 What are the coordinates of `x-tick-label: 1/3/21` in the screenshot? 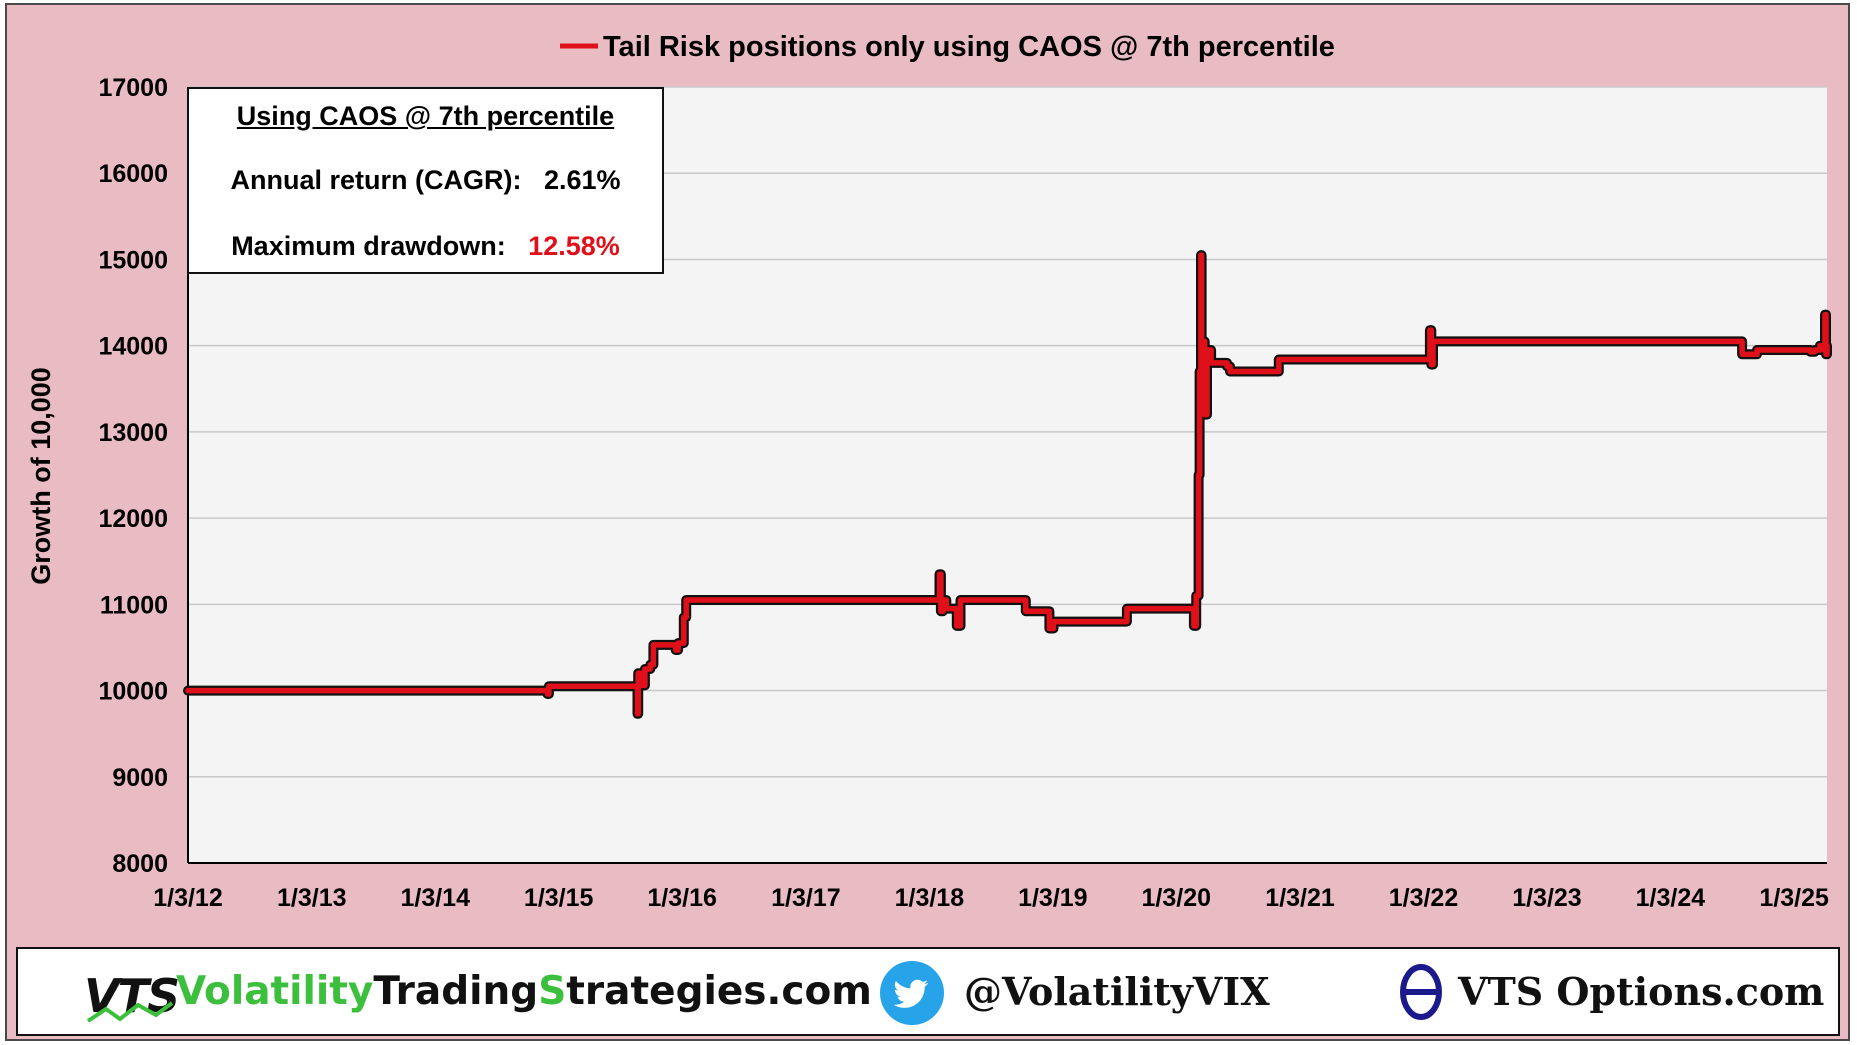 It's located at (1300, 898).